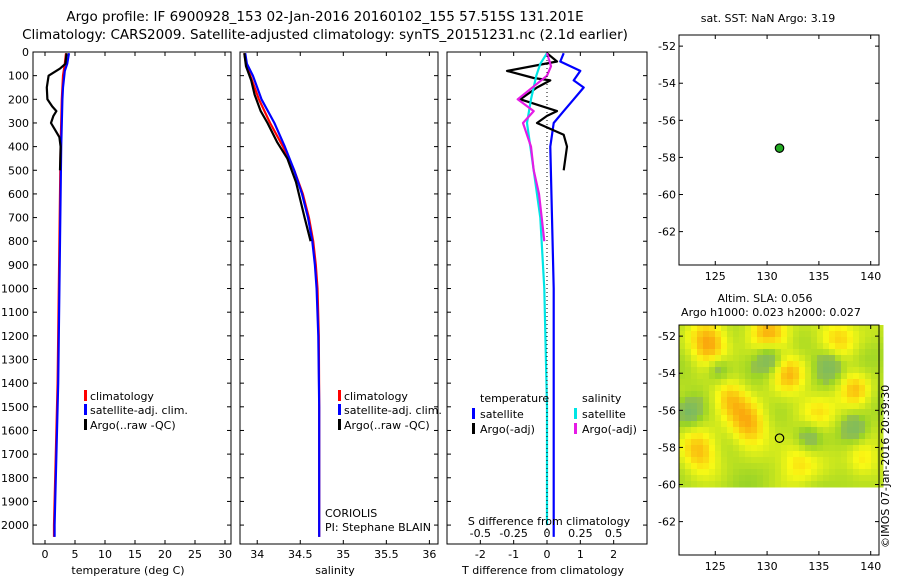 This screenshot has width=900, height=580. Describe the element at coordinates (18, 76) in the screenshot. I see `temperature-ytick-label: 100` at that location.